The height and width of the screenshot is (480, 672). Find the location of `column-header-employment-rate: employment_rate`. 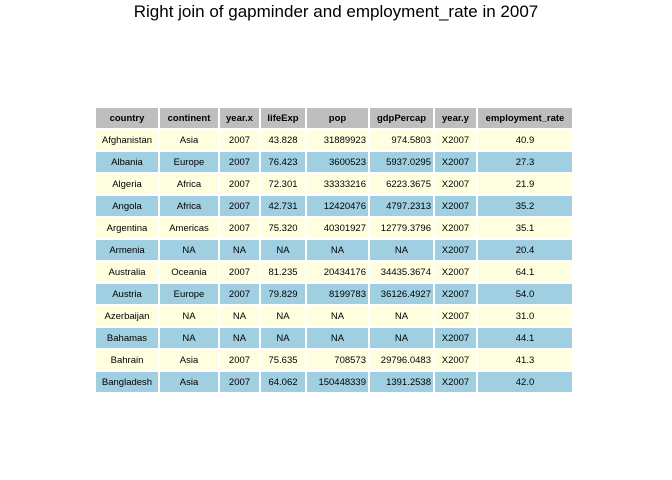

column-header-employment-rate: employment_rate is located at coordinates (525, 118).